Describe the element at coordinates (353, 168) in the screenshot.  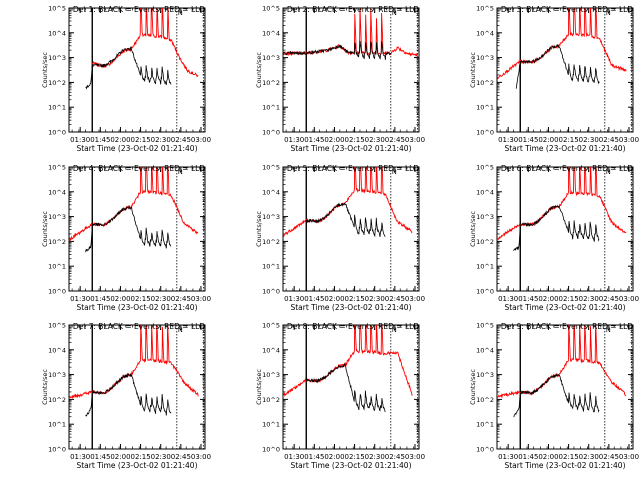
I see `panel-title: Det 5: BLACK = Events, RED = LLD` at that location.